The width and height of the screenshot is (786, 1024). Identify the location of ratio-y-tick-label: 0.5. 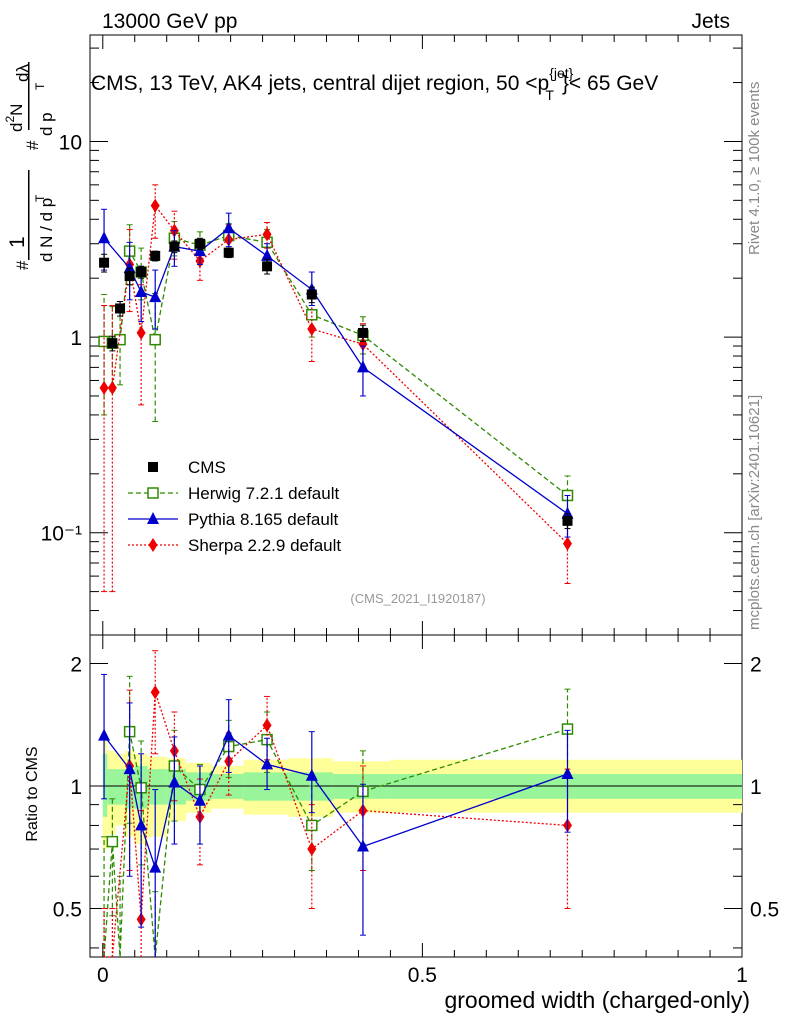
(67, 909).